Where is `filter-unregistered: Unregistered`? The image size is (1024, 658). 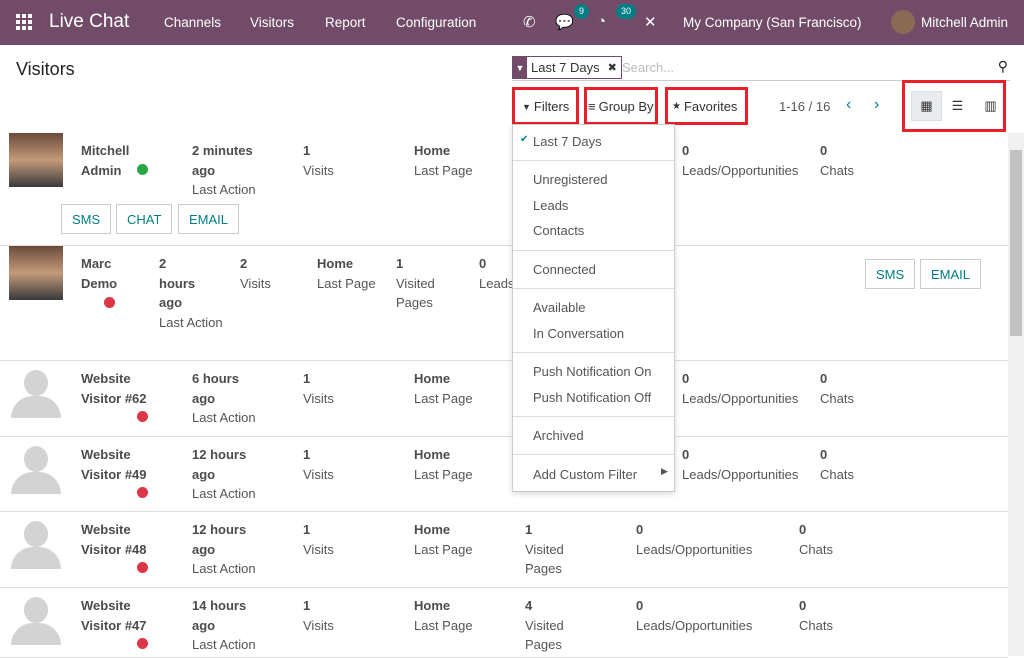
filter-unregistered: Unregistered is located at coordinates (570, 179).